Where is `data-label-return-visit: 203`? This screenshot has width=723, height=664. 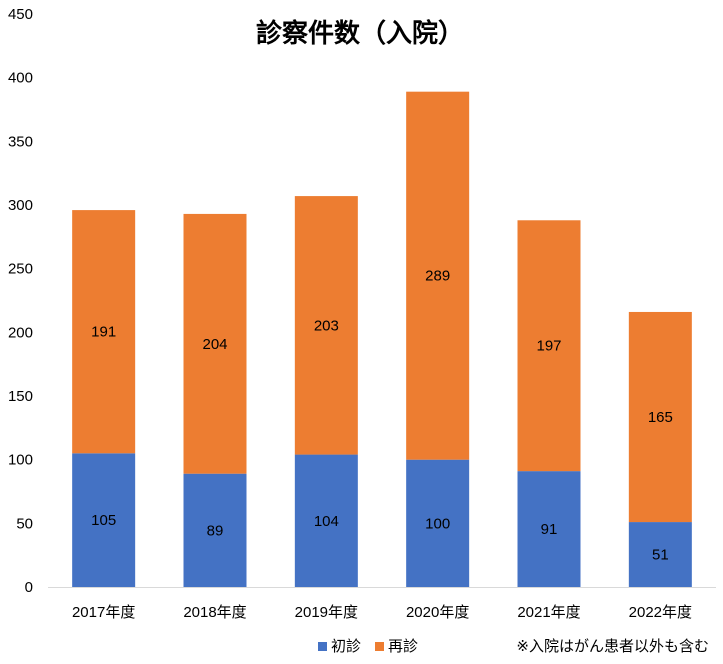
data-label-return-visit: 203 is located at coordinates (326, 325).